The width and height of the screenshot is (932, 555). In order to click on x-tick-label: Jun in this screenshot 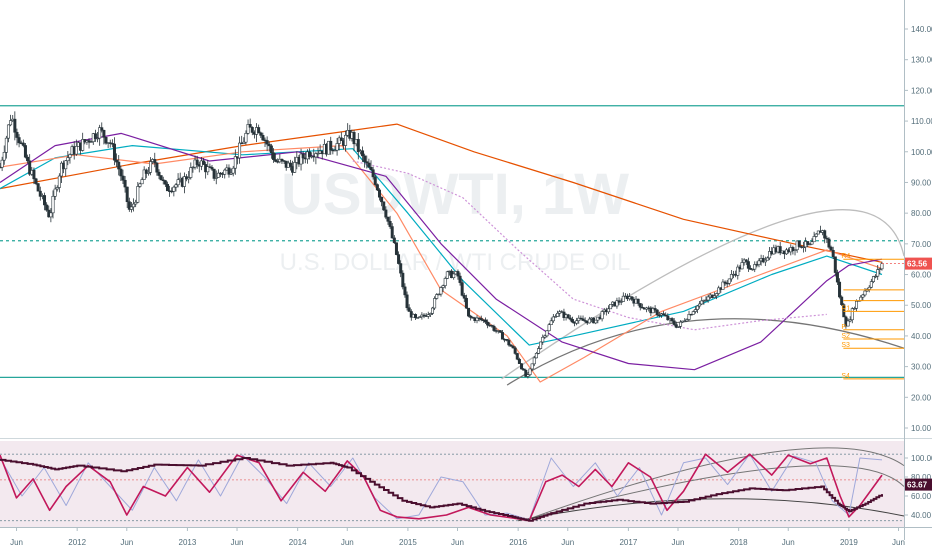, I will do `click(126, 542)`.